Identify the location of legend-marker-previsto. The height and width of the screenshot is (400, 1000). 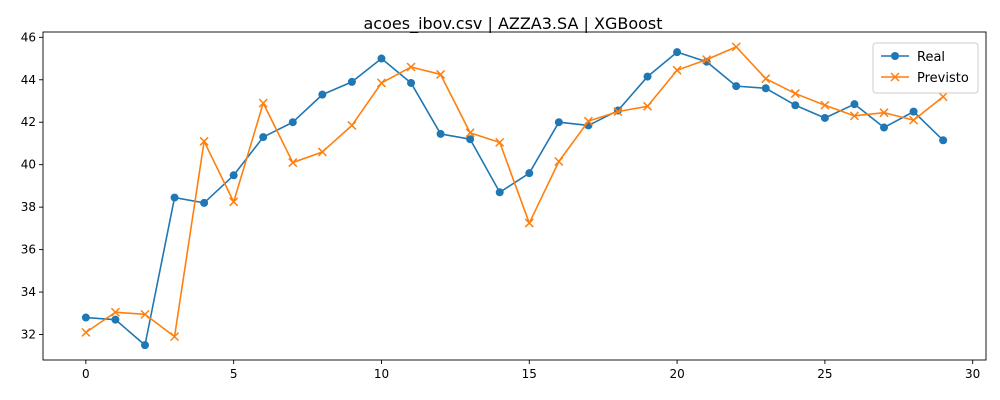
(895, 77).